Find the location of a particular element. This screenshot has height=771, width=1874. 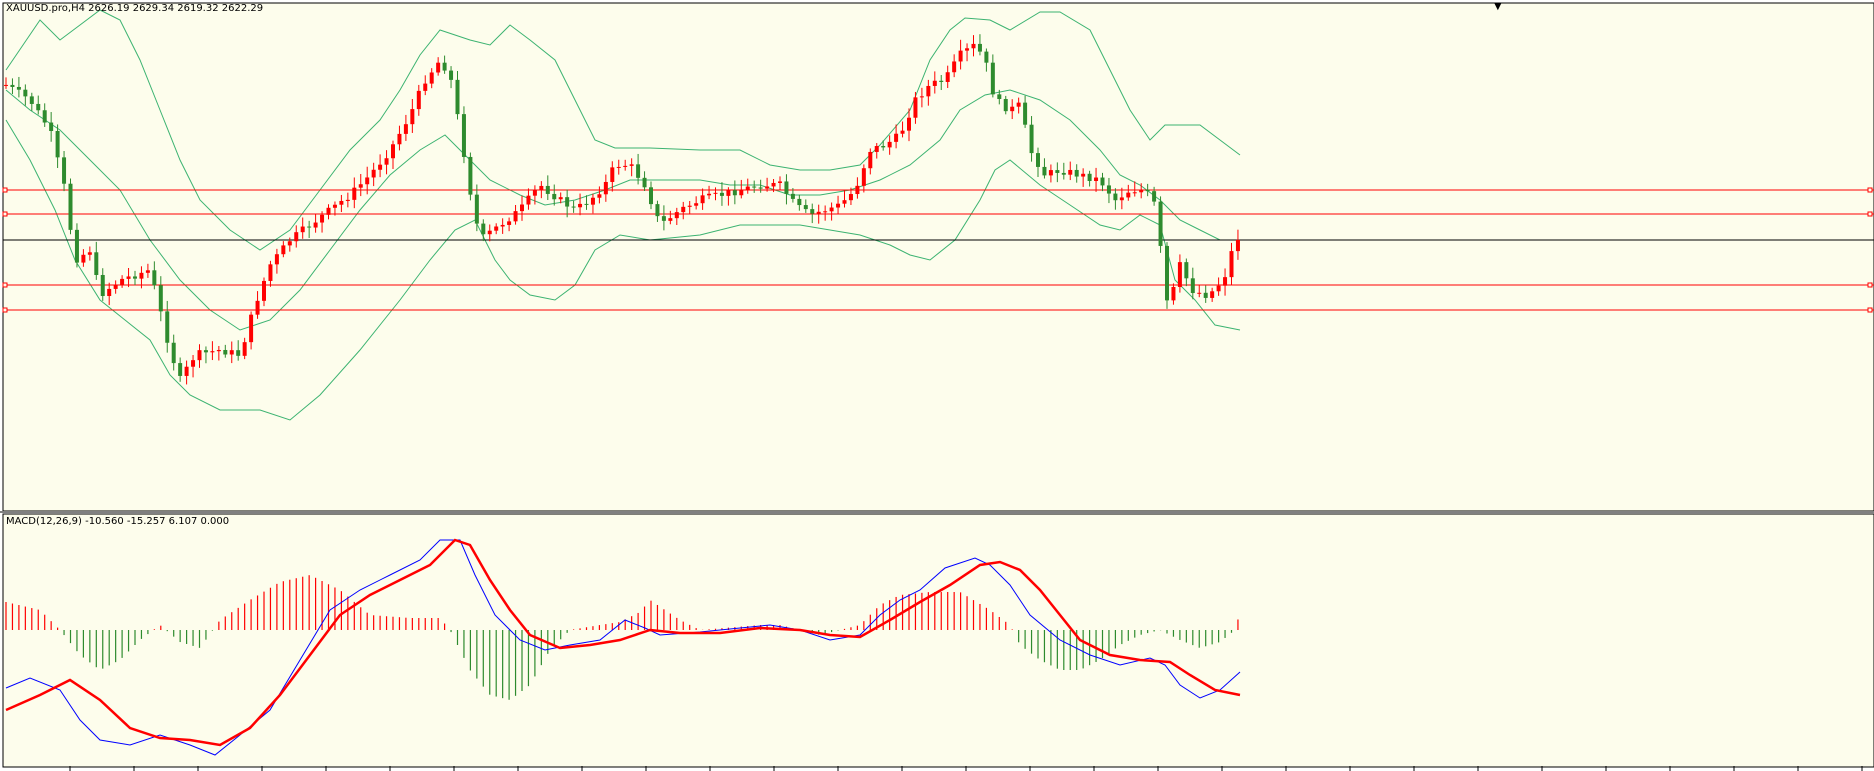

shift-marker-icon: ▼ is located at coordinates (1498, 6).